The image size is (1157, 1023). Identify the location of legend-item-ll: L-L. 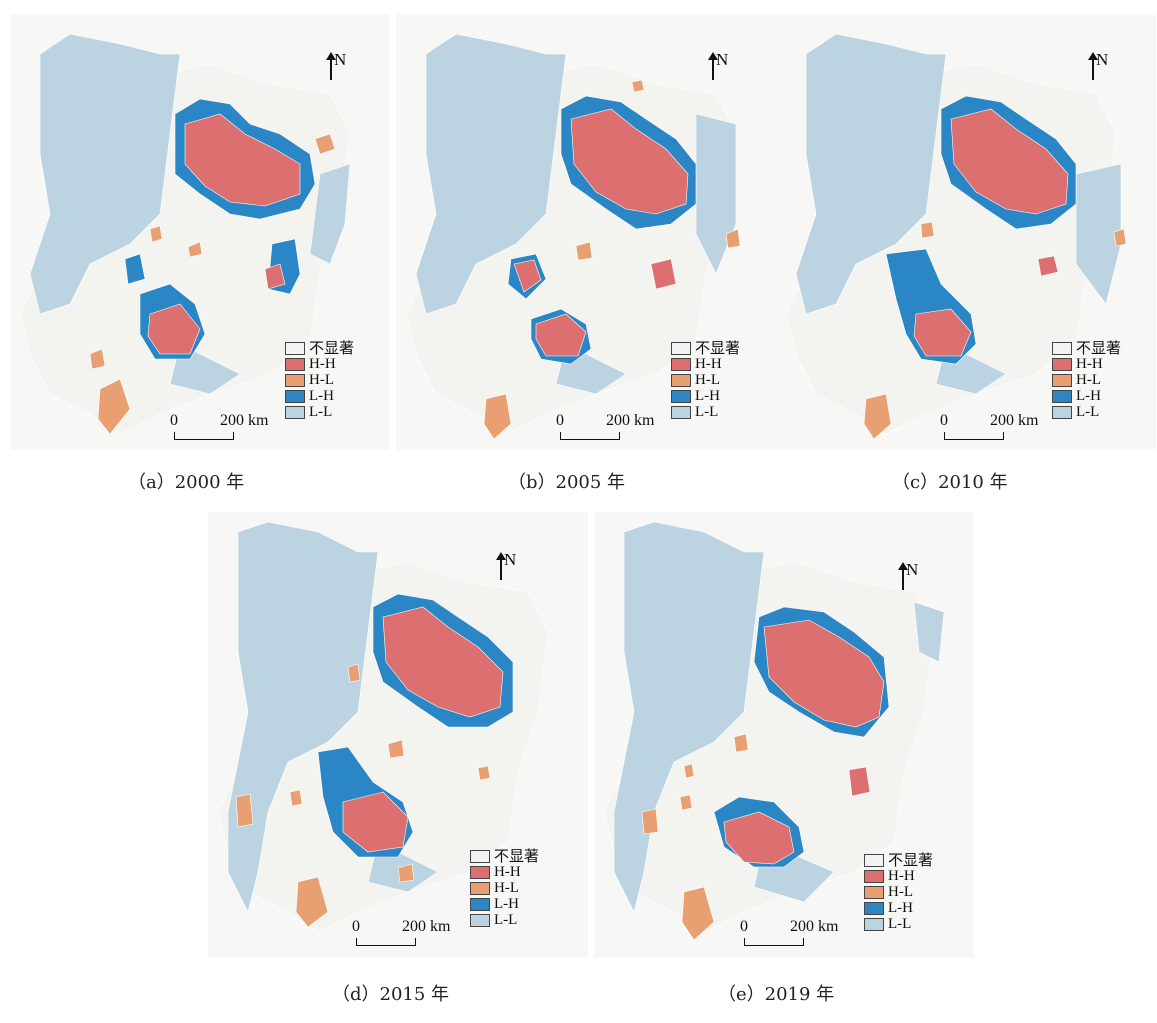
(898, 924).